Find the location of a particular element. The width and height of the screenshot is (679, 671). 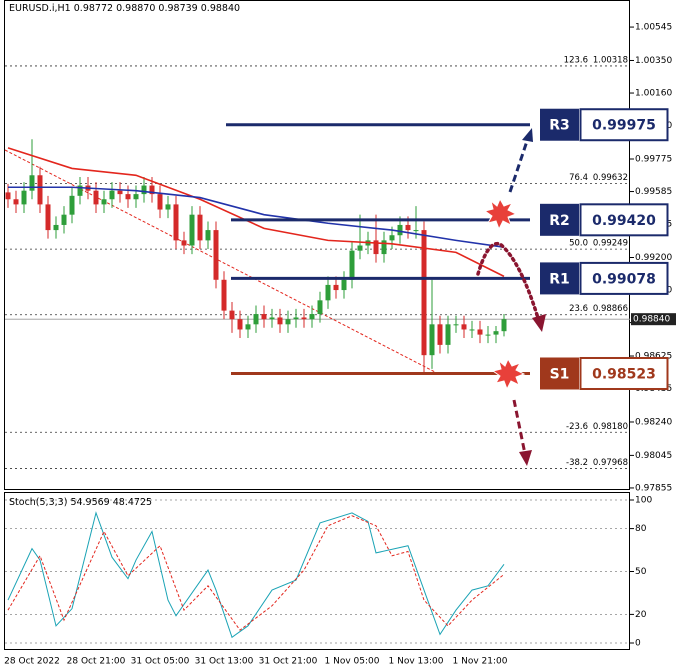

open-value: 0.98772 is located at coordinates (93, 8).